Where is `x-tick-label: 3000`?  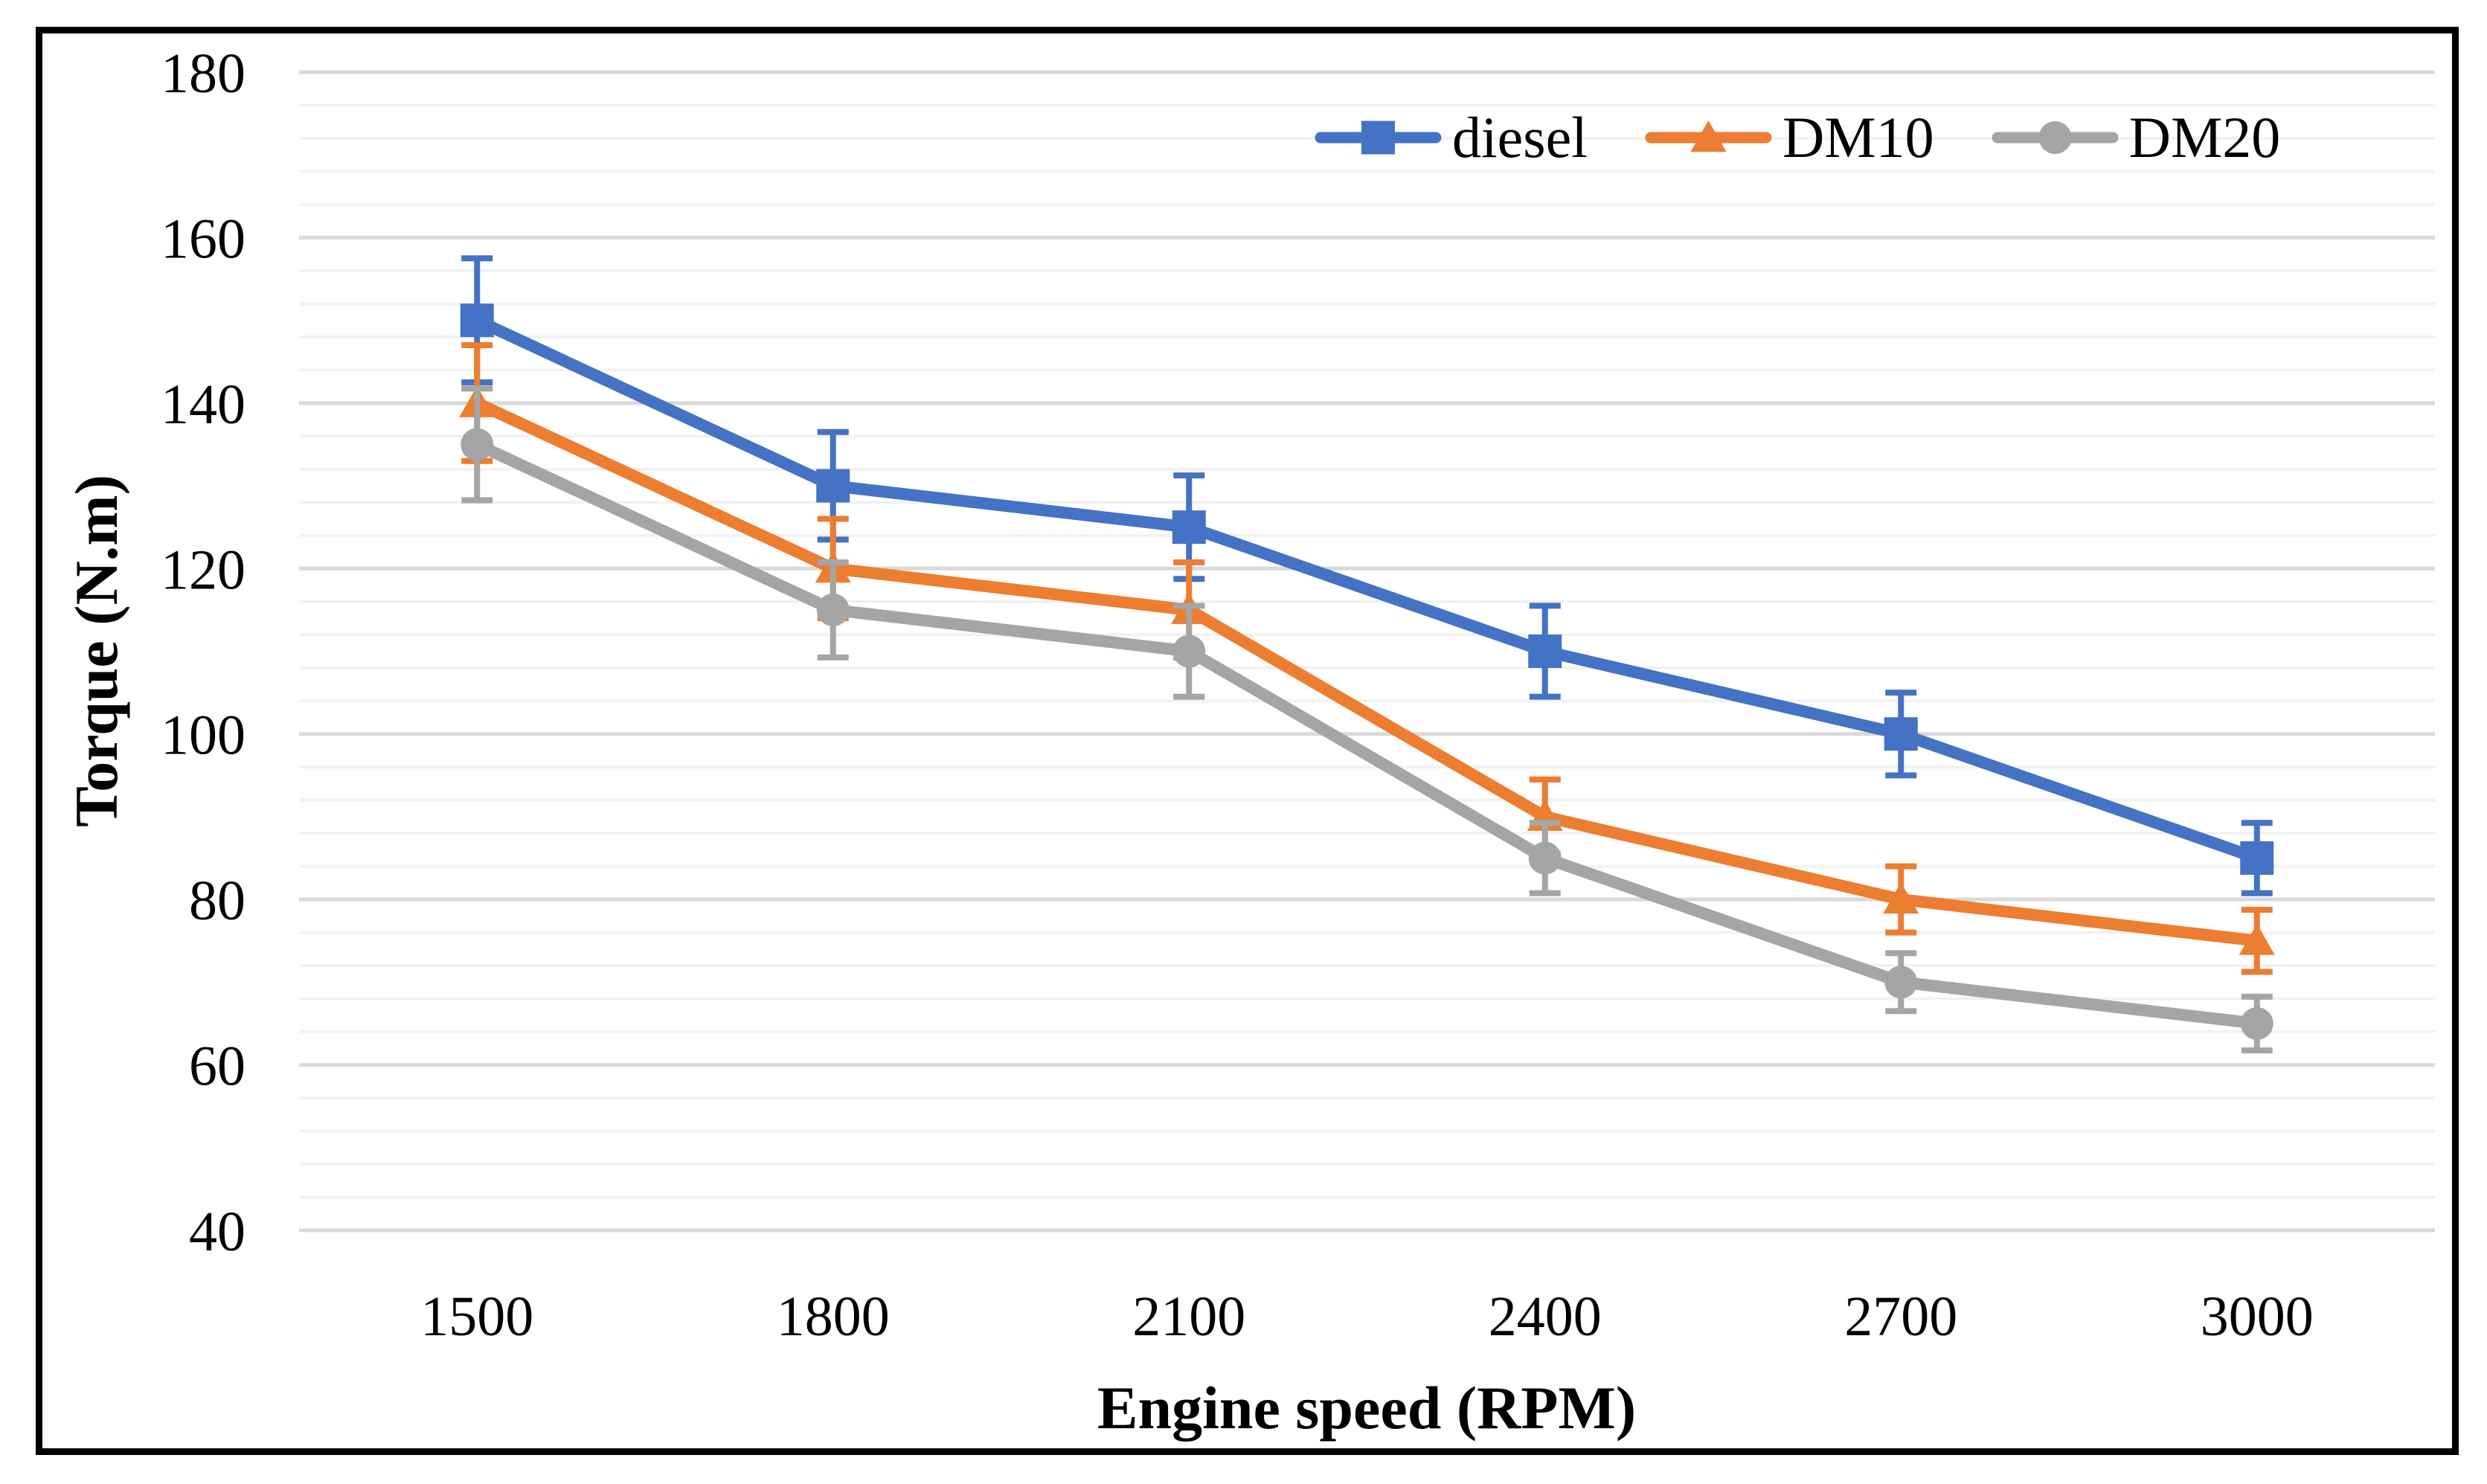
x-tick-label: 3000 is located at coordinates (2257, 1316).